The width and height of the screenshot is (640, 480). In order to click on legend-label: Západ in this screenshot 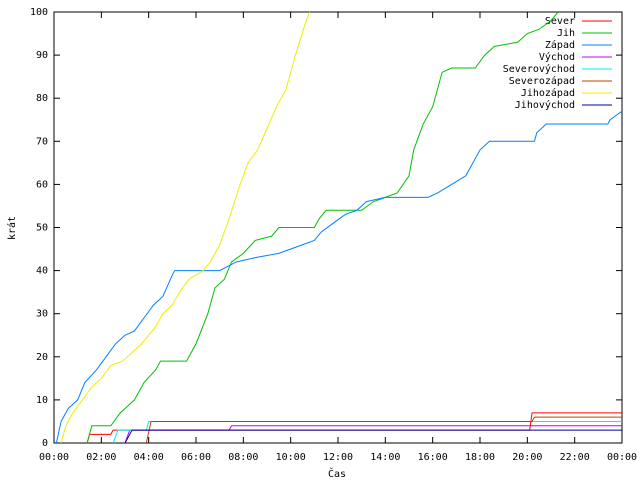, I will do `click(560, 45)`.